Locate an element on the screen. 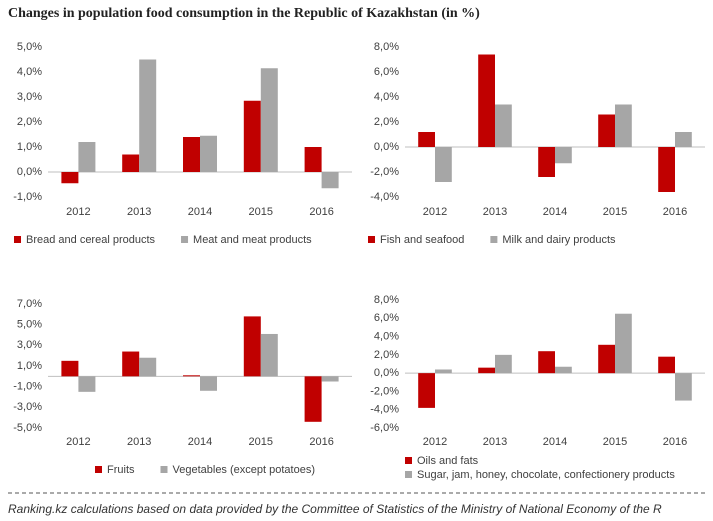 This screenshot has width=713, height=521. y-tick-label: 7,0% is located at coordinates (29, 304).